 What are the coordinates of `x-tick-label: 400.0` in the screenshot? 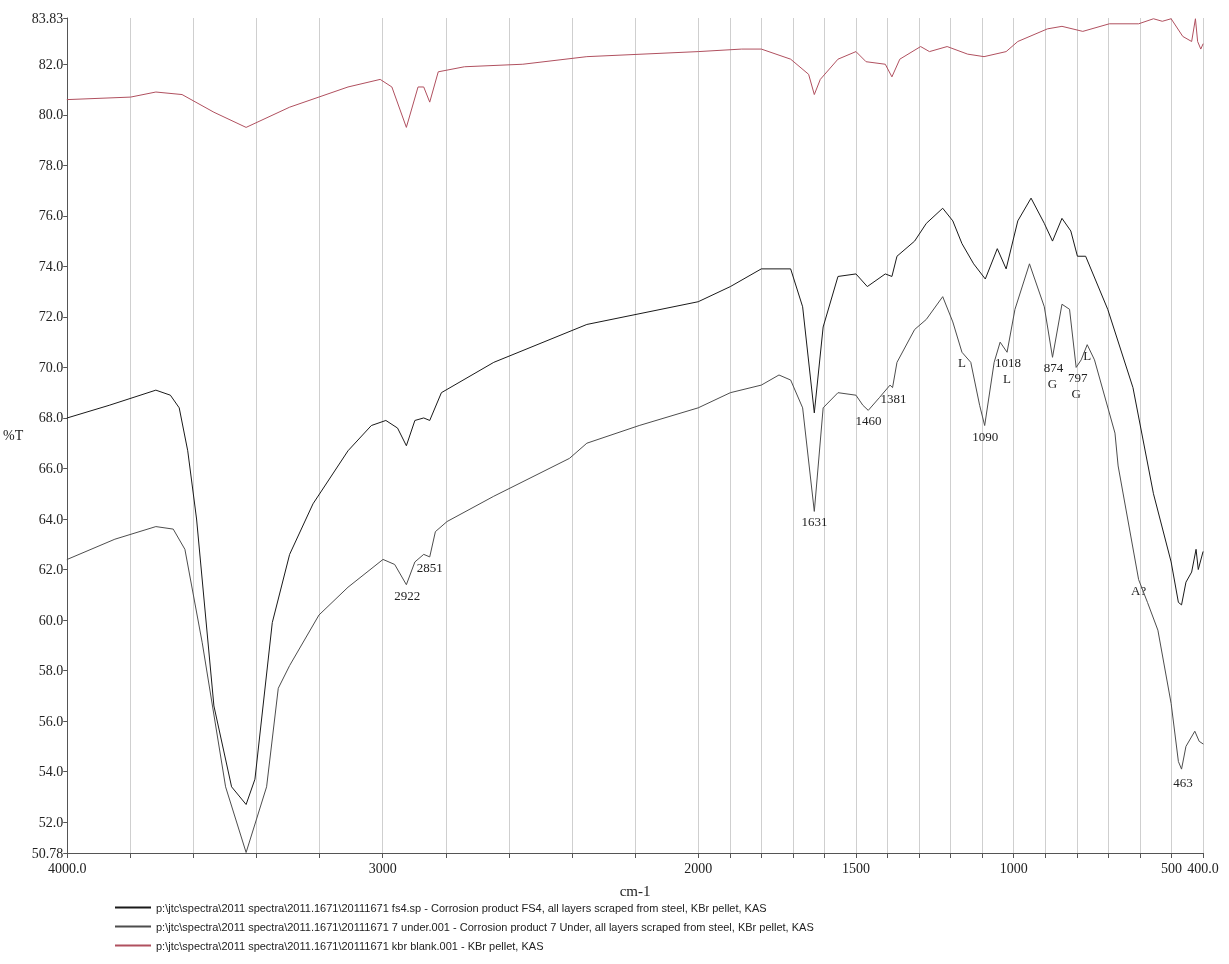 It's located at (1203, 868).